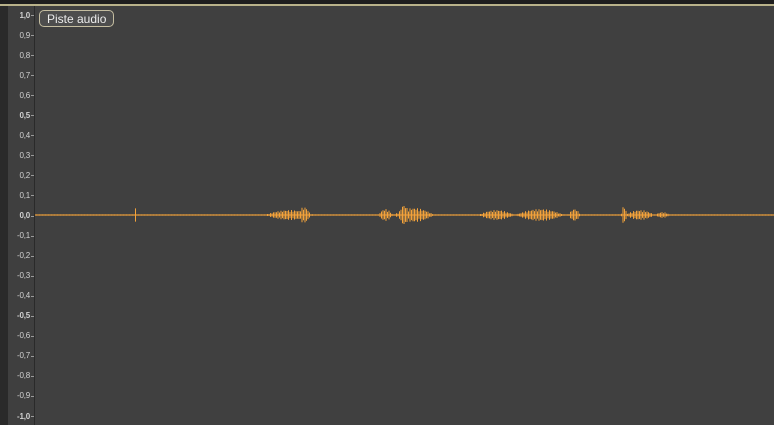 Image resolution: width=774 pixels, height=425 pixels. I want to click on track-left-edge, so click(4, 215).